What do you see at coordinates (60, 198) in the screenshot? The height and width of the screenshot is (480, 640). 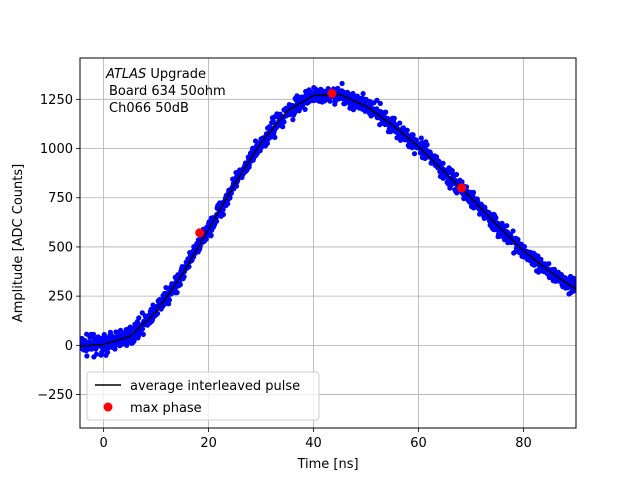 I see `y-tick-label: 750` at bounding box center [60, 198].